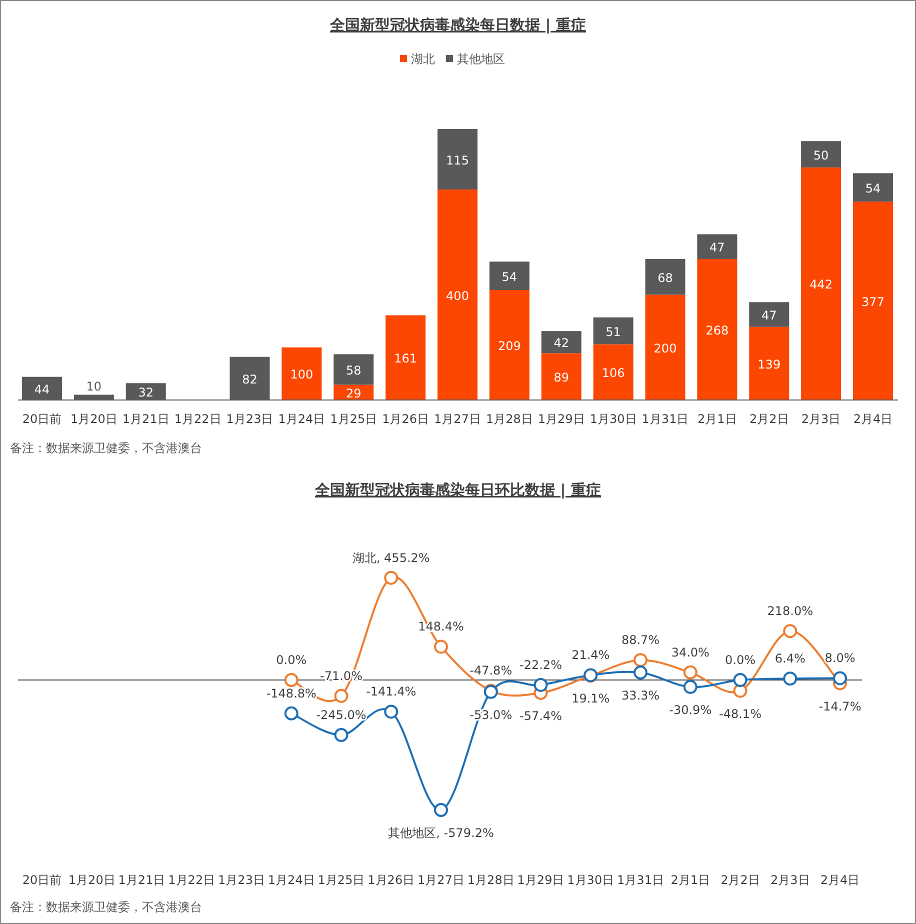  I want to click on data-label: 44, so click(42, 389).